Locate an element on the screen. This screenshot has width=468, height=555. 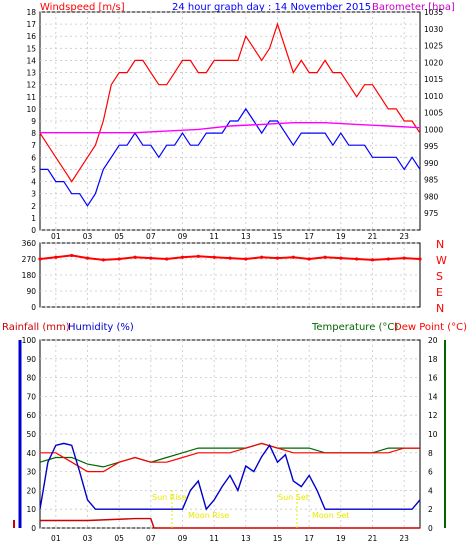
compass-labels: N W S E N is located at coordinates (441, 276).